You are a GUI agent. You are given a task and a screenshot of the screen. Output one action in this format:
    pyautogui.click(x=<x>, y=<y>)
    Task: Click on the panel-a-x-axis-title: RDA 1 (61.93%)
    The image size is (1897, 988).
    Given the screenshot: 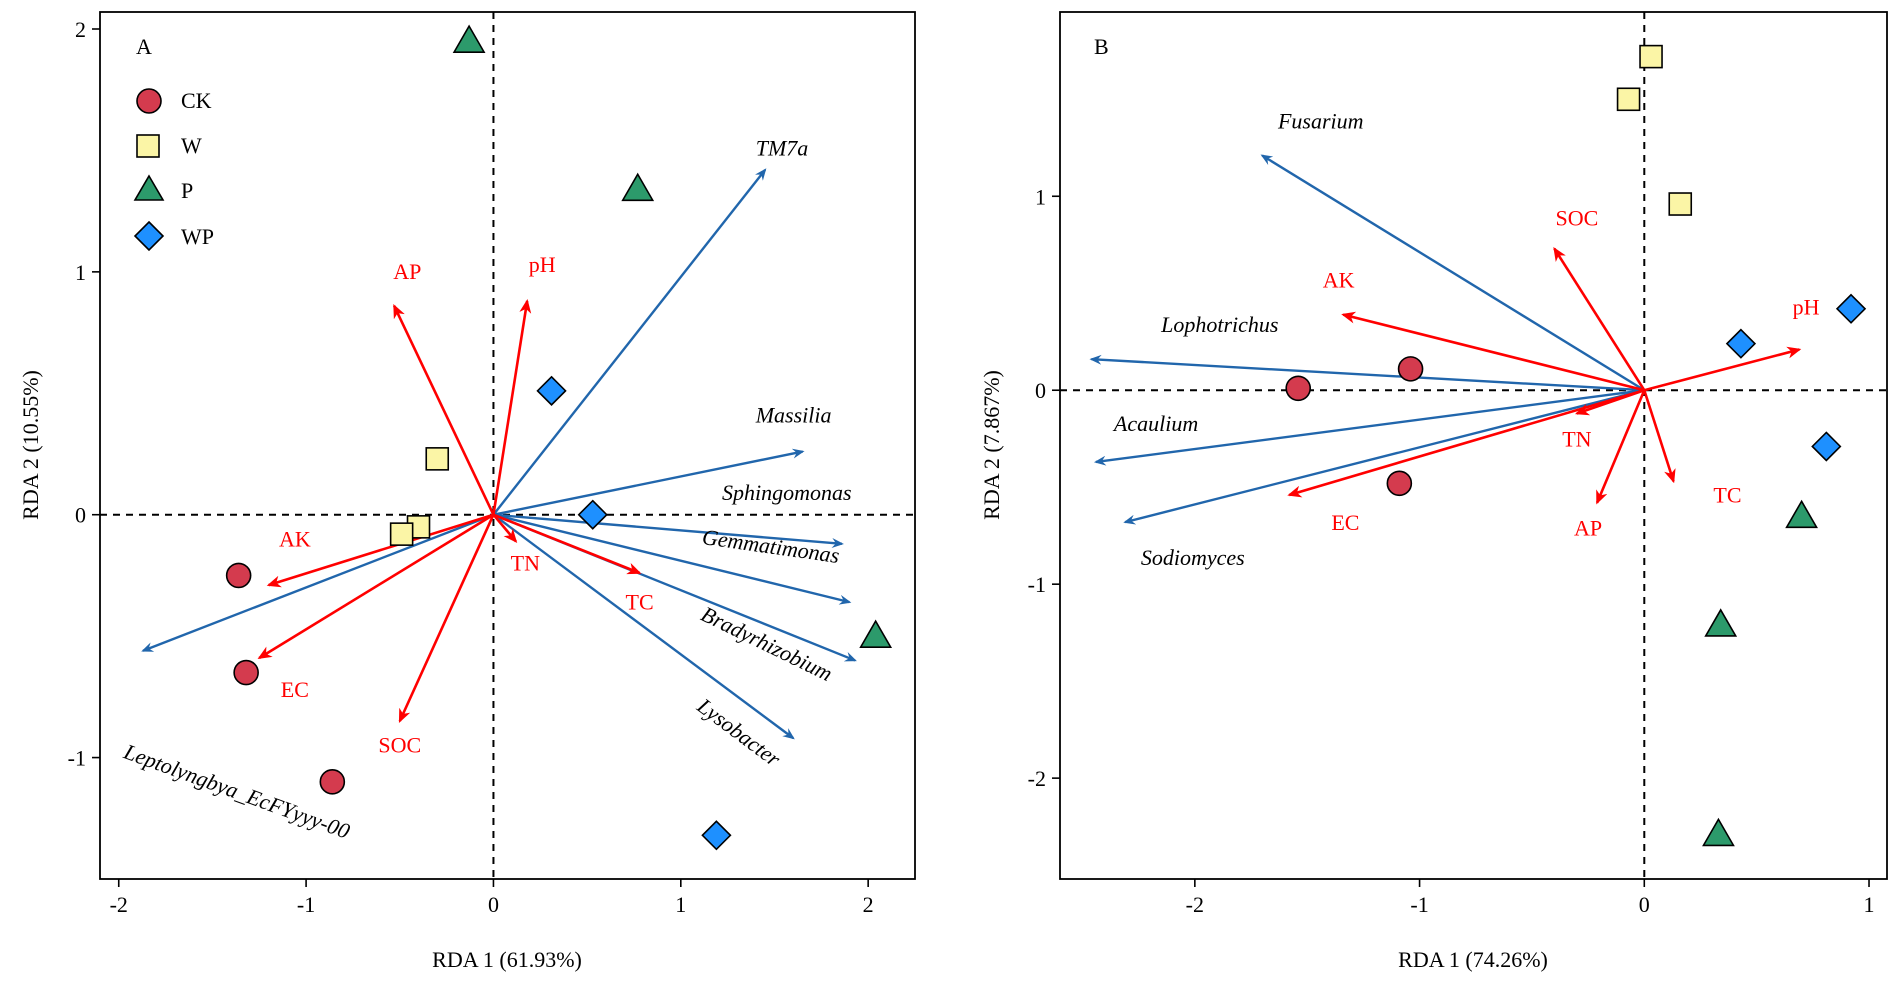 What is the action you would take?
    pyautogui.click(x=507, y=959)
    